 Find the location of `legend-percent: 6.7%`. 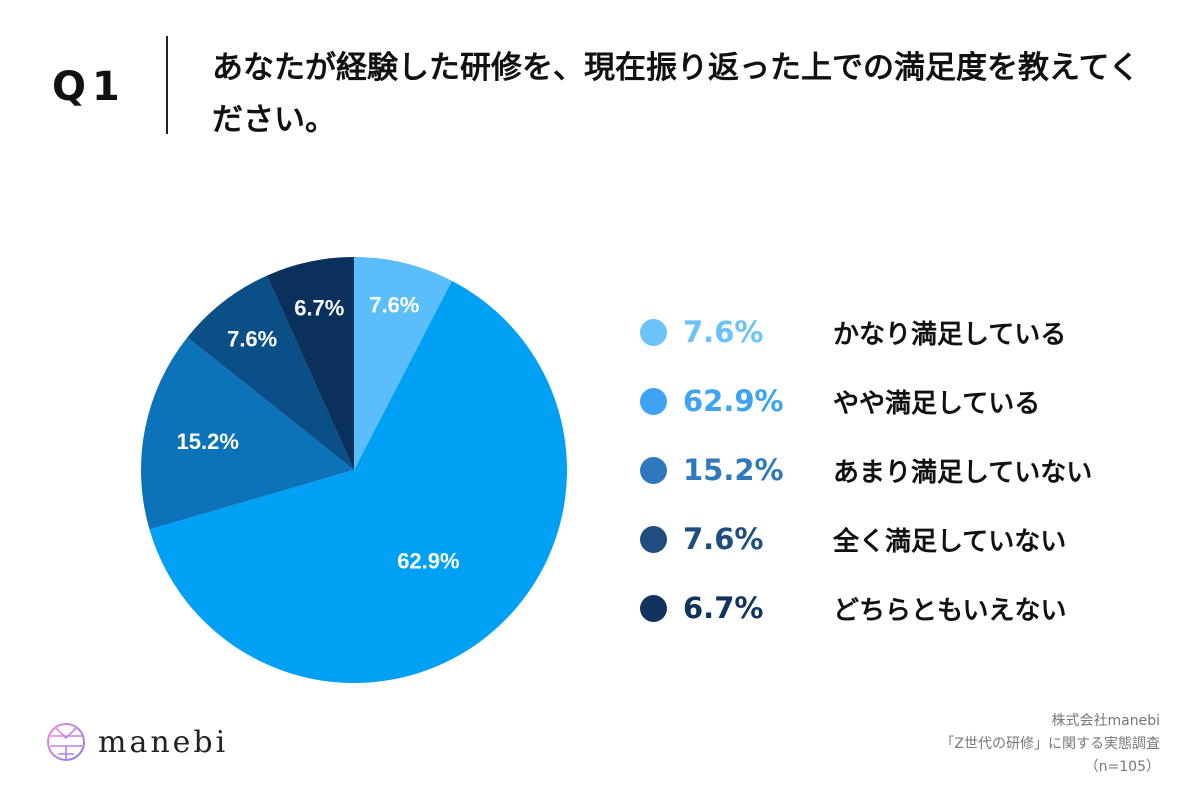

legend-percent: 6.7% is located at coordinates (723, 608).